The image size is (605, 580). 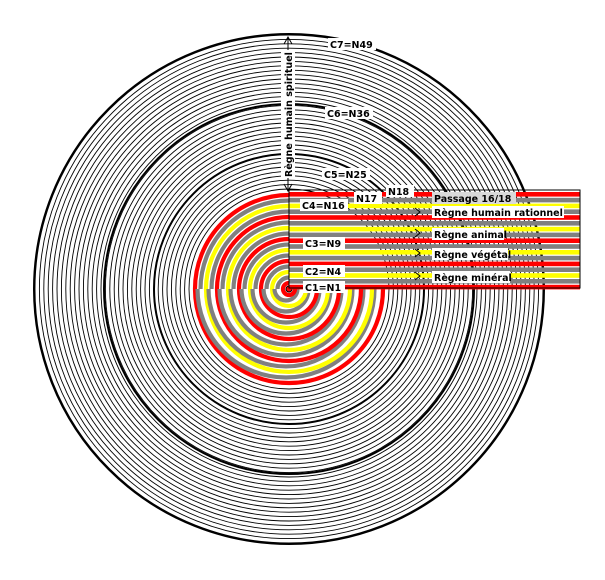 I want to click on cycle-label-c6: C6=N36, so click(x=349, y=113).